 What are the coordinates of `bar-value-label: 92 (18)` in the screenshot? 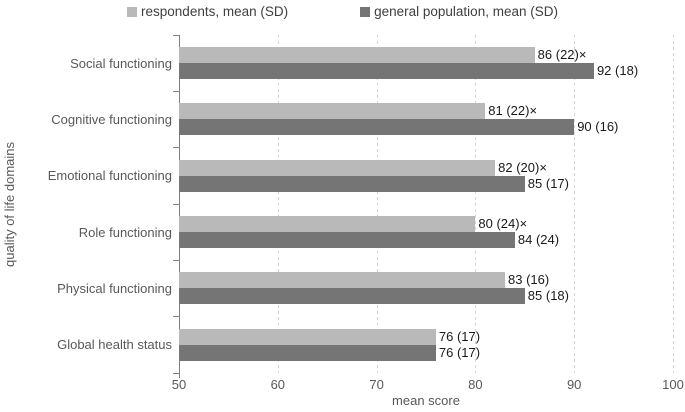 It's located at (617, 71).